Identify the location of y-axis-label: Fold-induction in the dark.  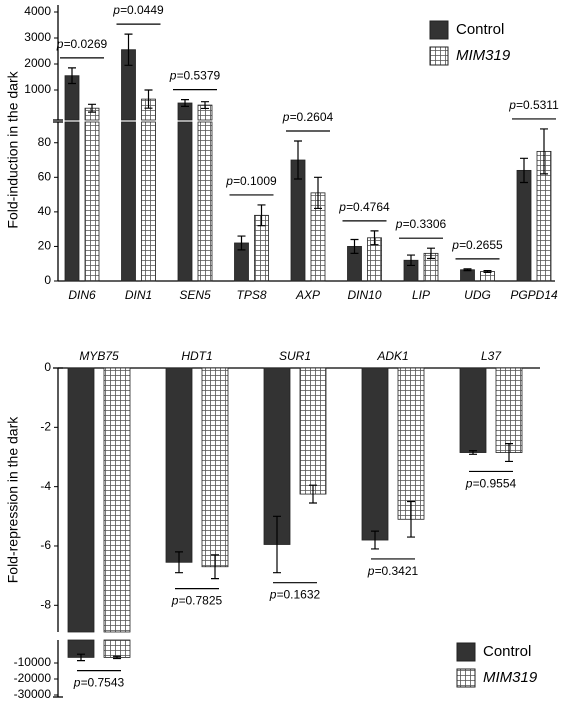
(13, 149).